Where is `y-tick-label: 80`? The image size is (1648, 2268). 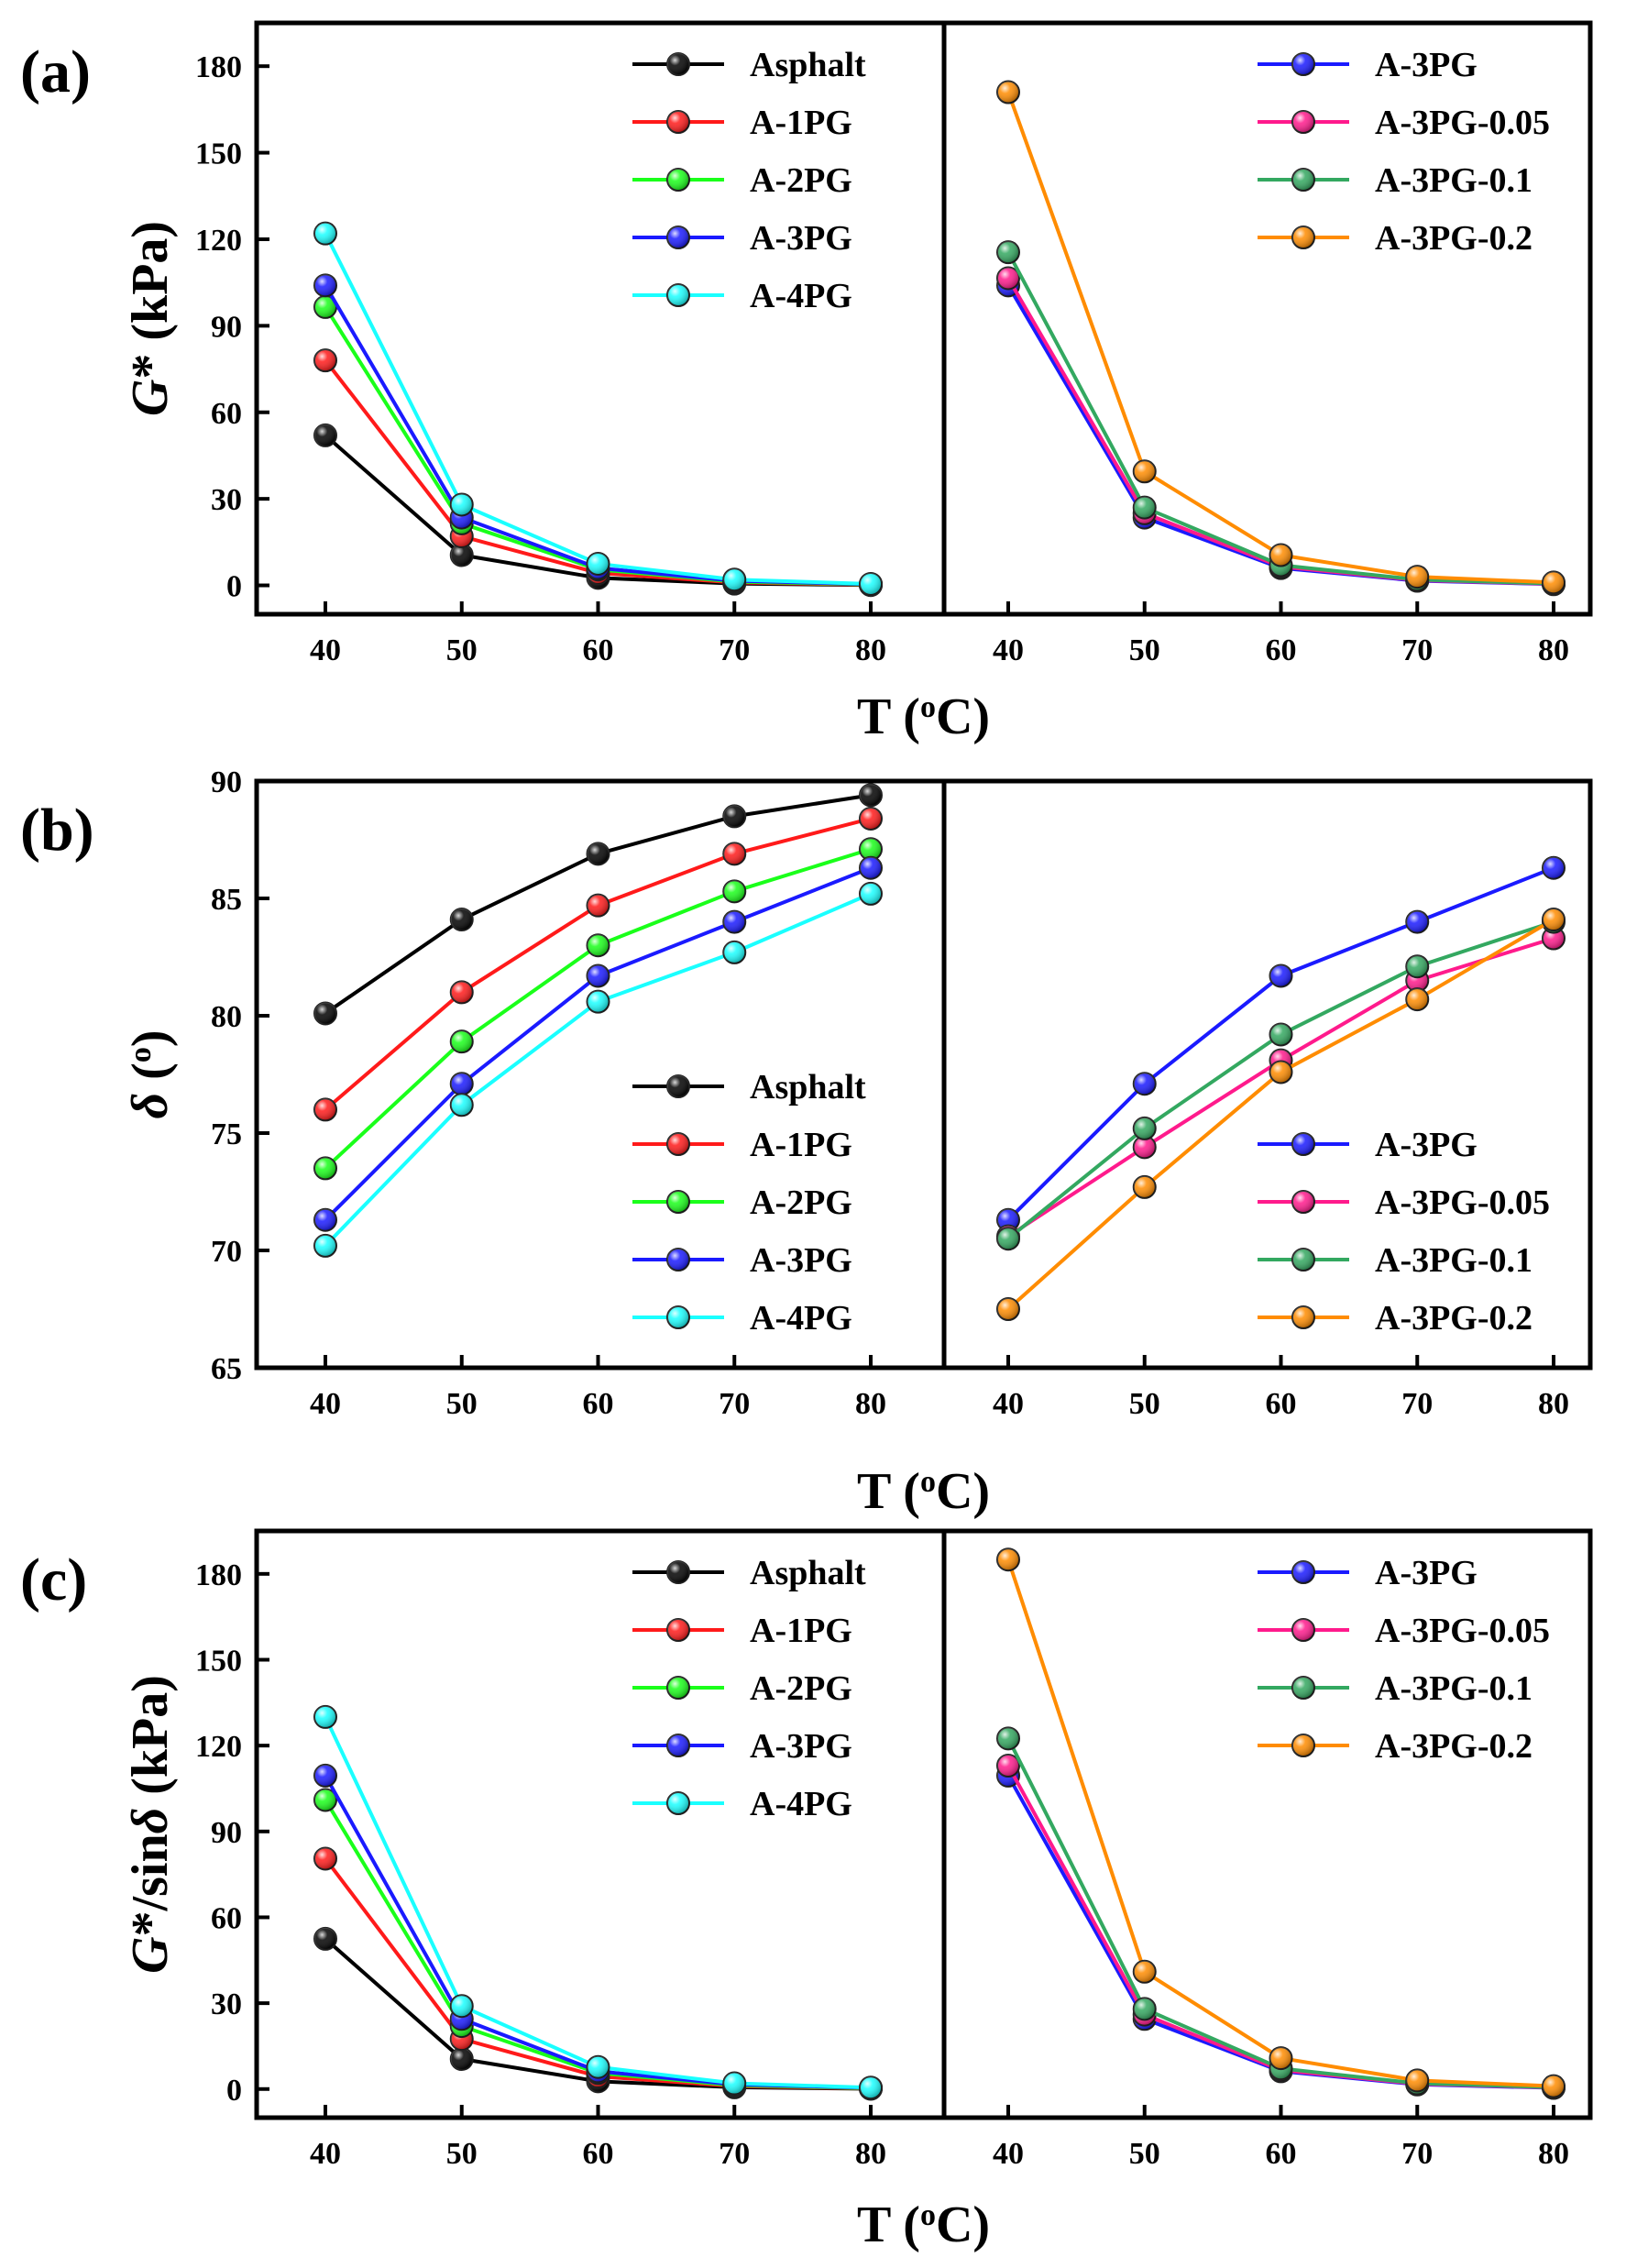 y-tick-label: 80 is located at coordinates (226, 1017).